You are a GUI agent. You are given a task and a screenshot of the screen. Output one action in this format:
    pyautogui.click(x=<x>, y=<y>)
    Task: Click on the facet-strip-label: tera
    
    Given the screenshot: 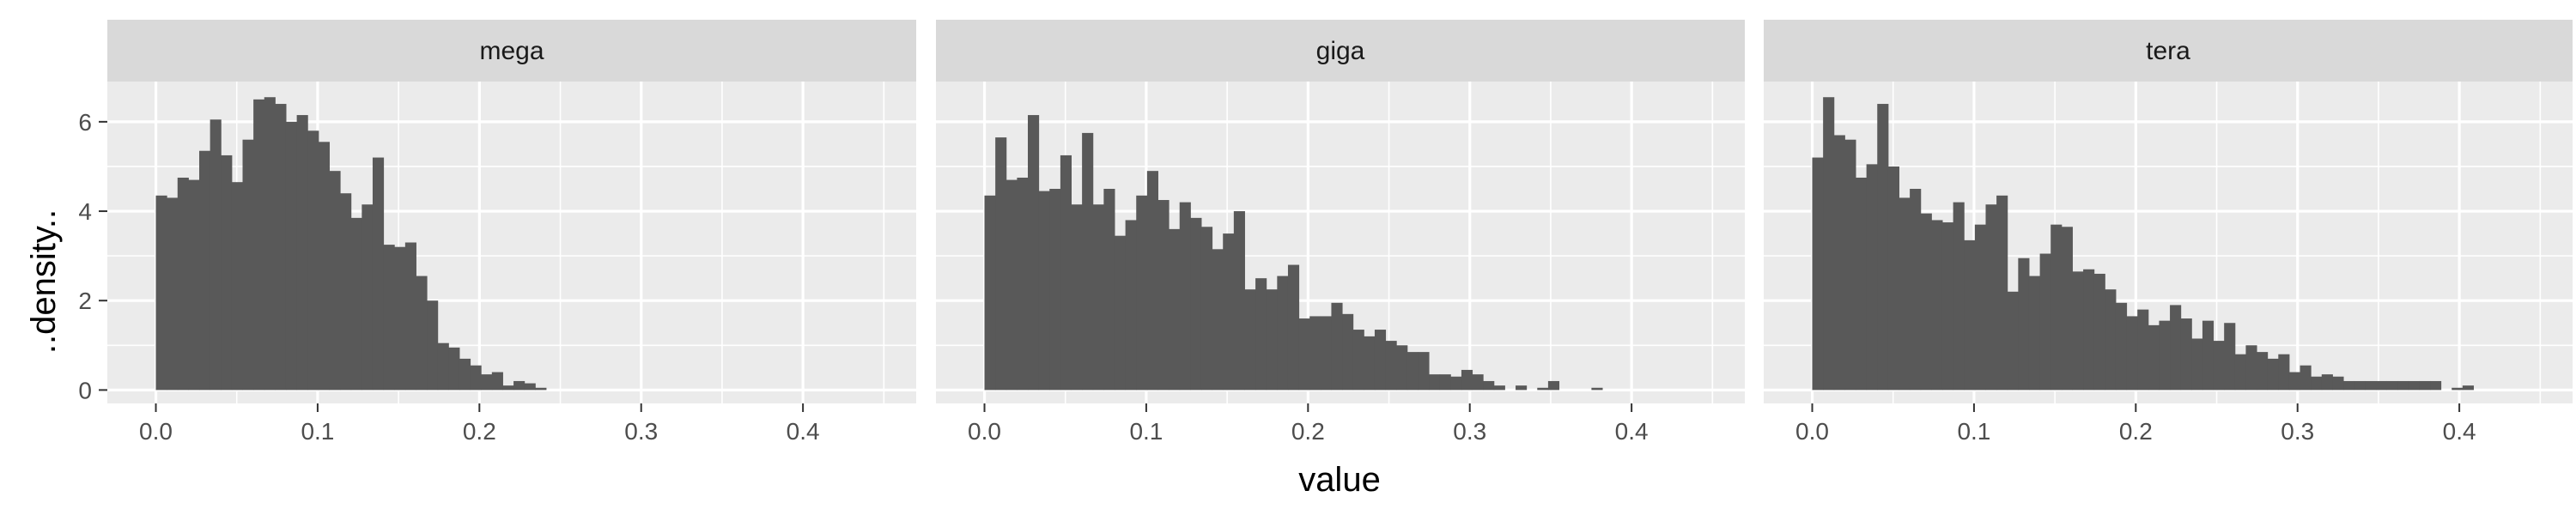 What is the action you would take?
    pyautogui.click(x=2168, y=51)
    